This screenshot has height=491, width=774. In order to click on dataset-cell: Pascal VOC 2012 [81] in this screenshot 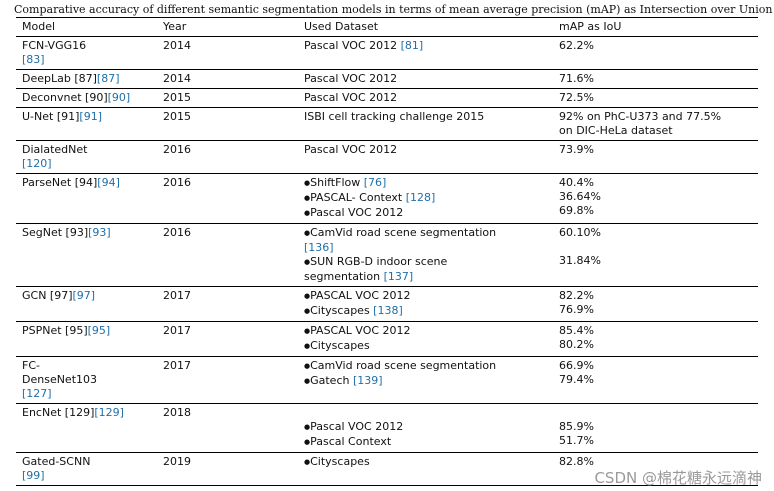, I will do `click(425, 53)`.